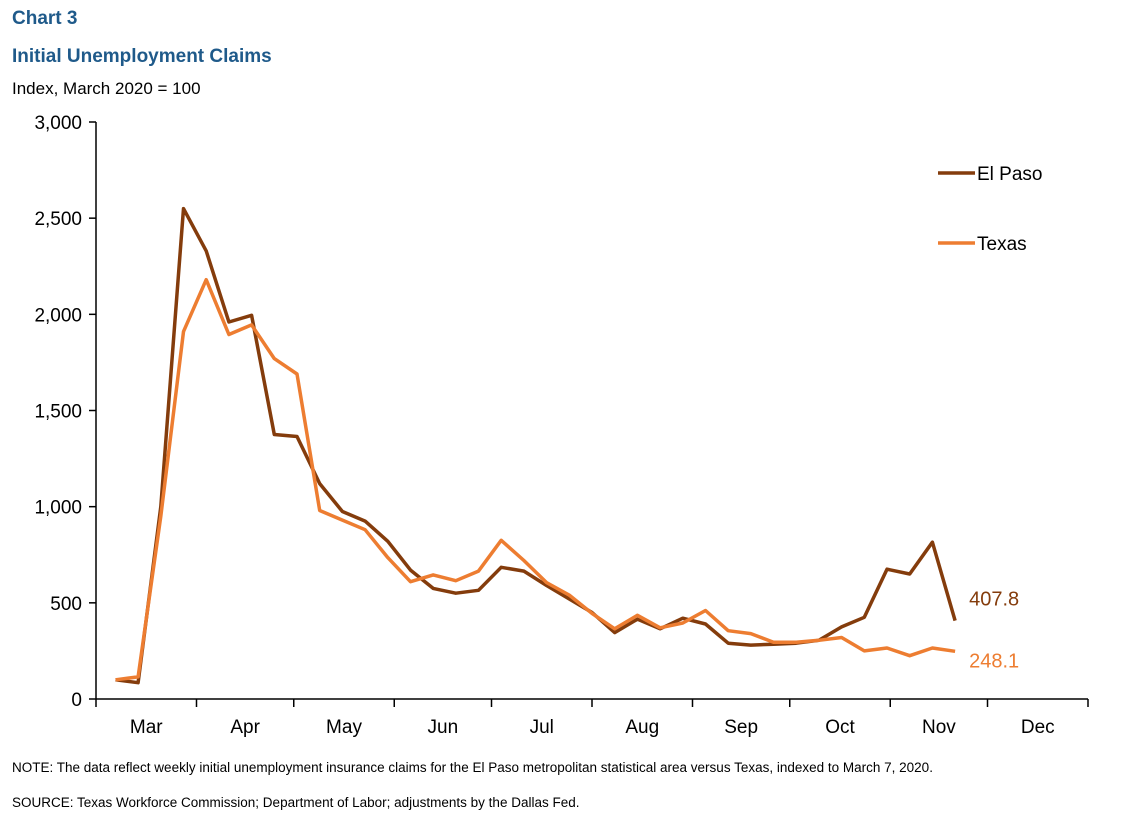 The height and width of the screenshot is (824, 1136). What do you see at coordinates (142, 56) in the screenshot?
I see `chart-title: Initial Unemployment Claims` at bounding box center [142, 56].